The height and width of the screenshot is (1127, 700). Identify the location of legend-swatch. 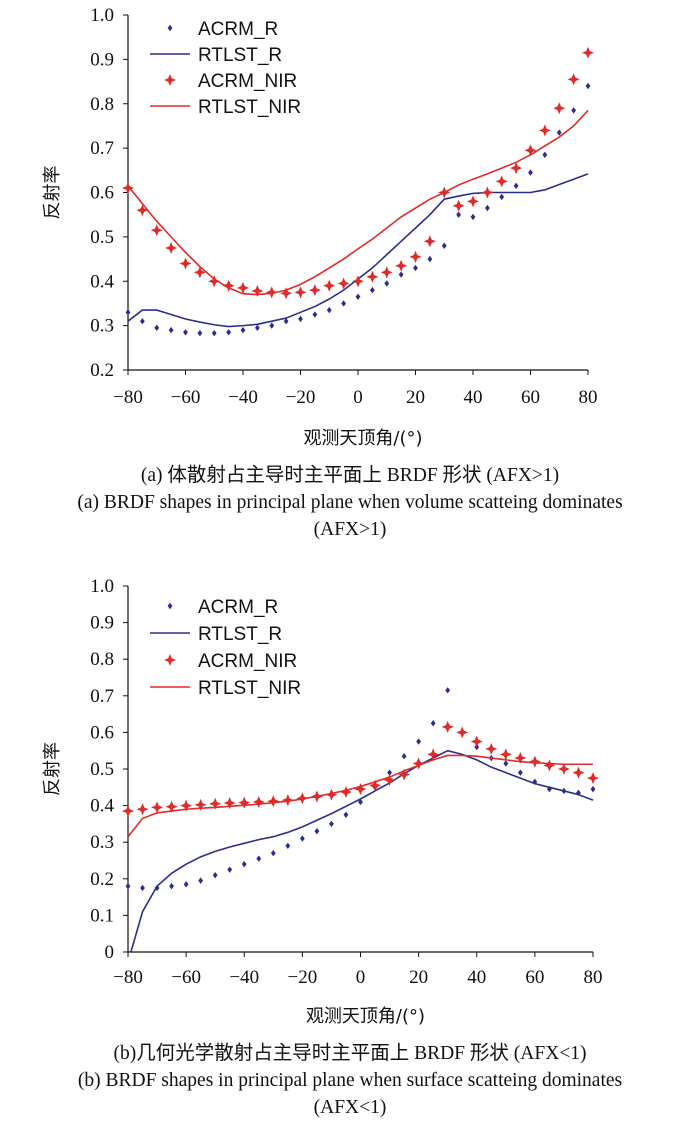
(170, 660).